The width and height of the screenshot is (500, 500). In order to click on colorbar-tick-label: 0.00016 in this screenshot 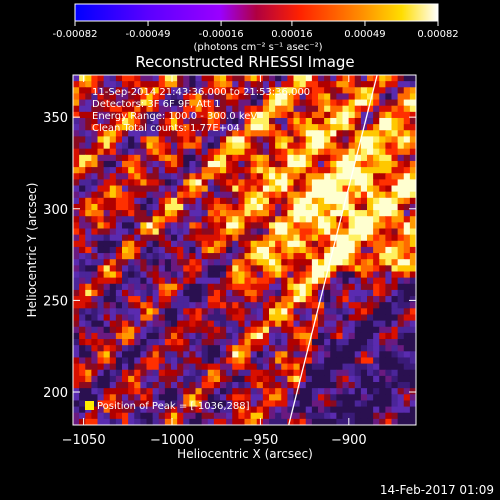, I will do `click(291, 34)`.